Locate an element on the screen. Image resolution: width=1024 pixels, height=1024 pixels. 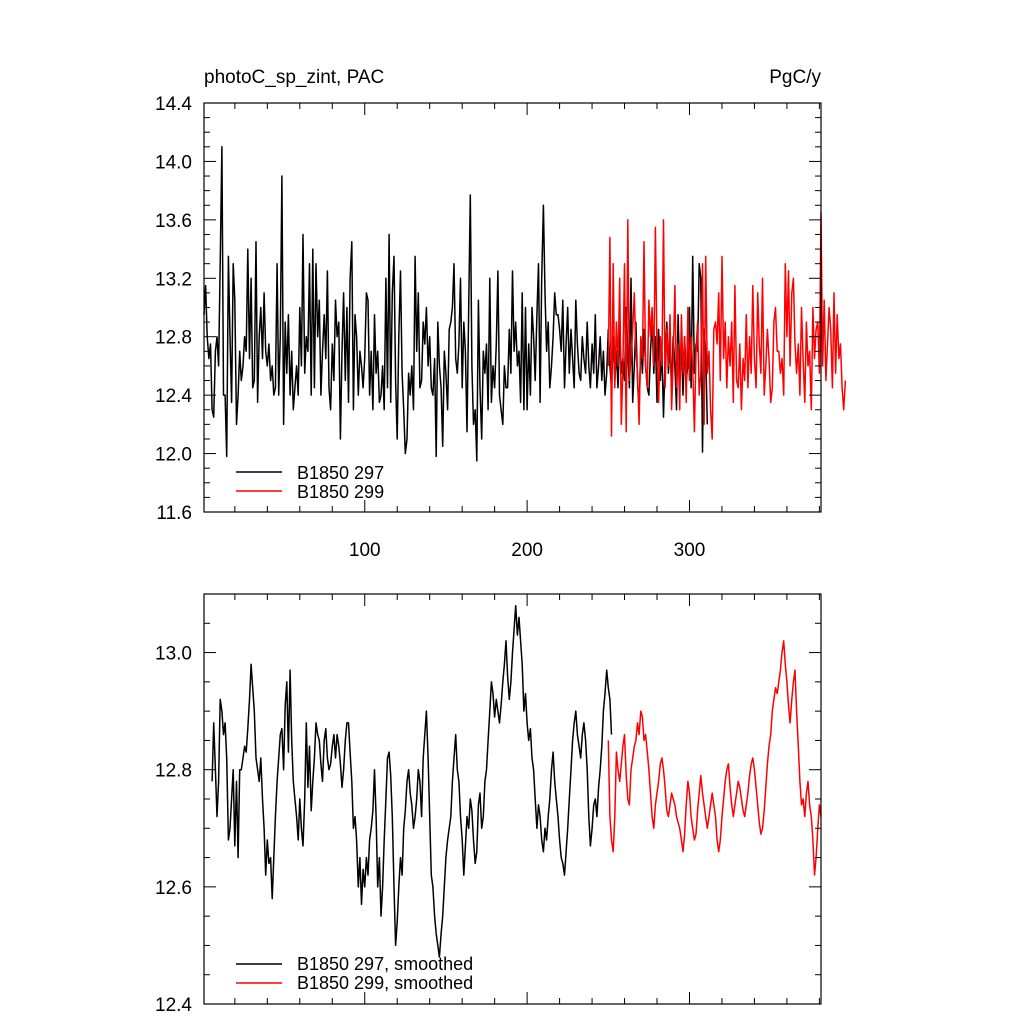
x-tick-label: 200 is located at coordinates (527, 550).